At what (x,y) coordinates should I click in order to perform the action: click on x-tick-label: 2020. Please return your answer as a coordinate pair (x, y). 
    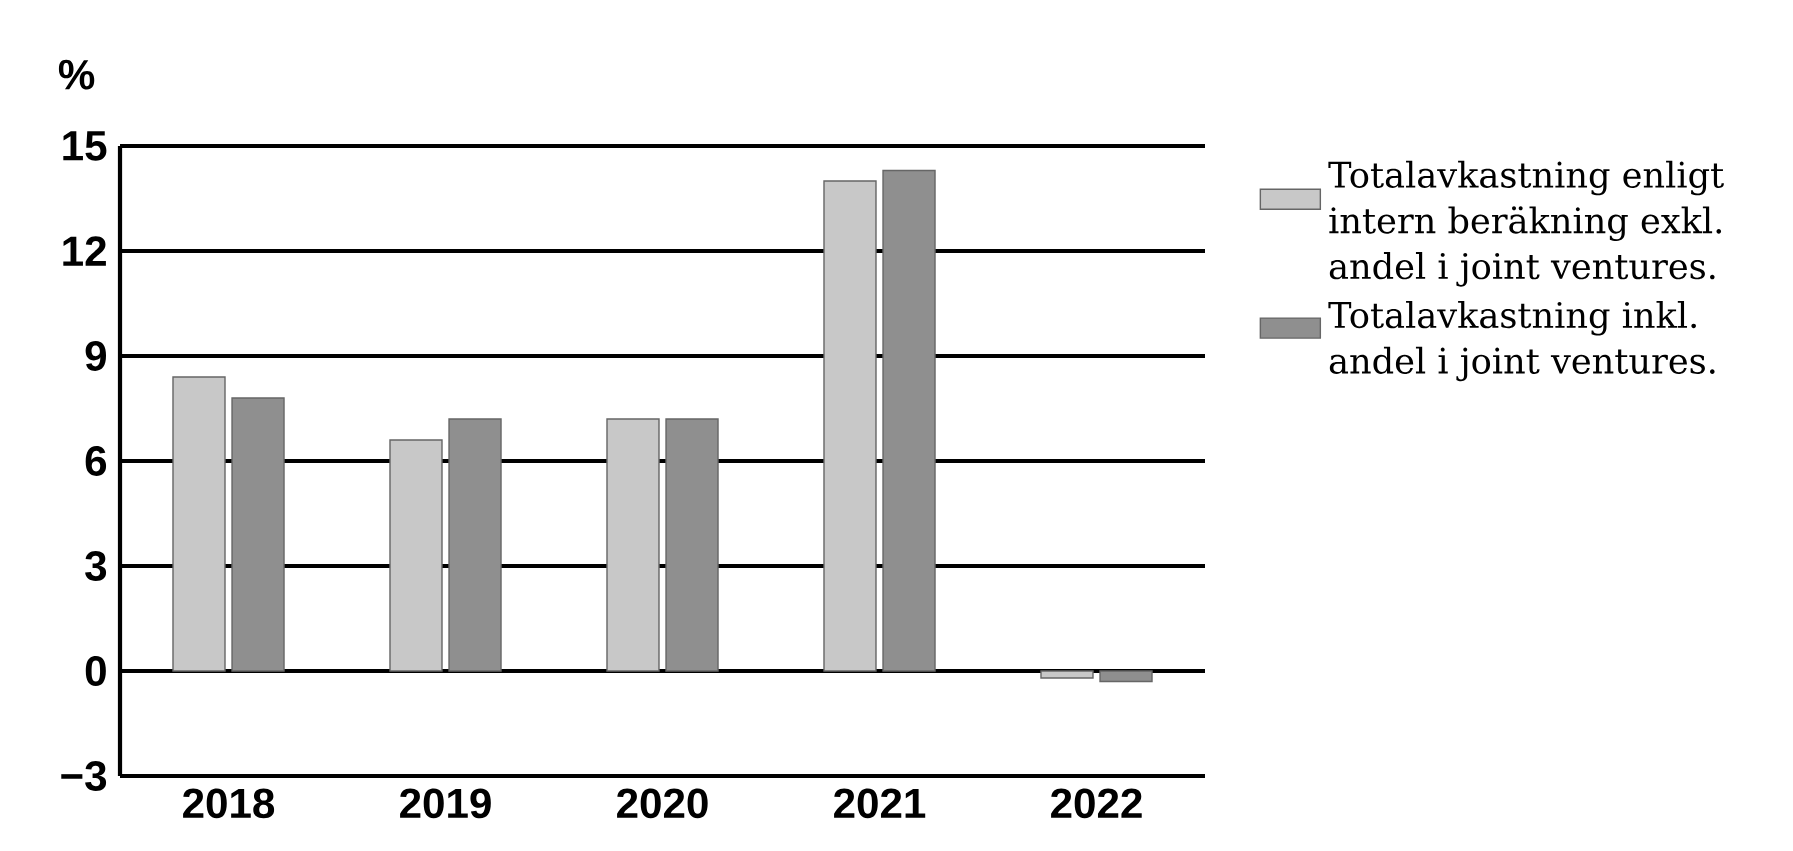
    Looking at the image, I should click on (662, 803).